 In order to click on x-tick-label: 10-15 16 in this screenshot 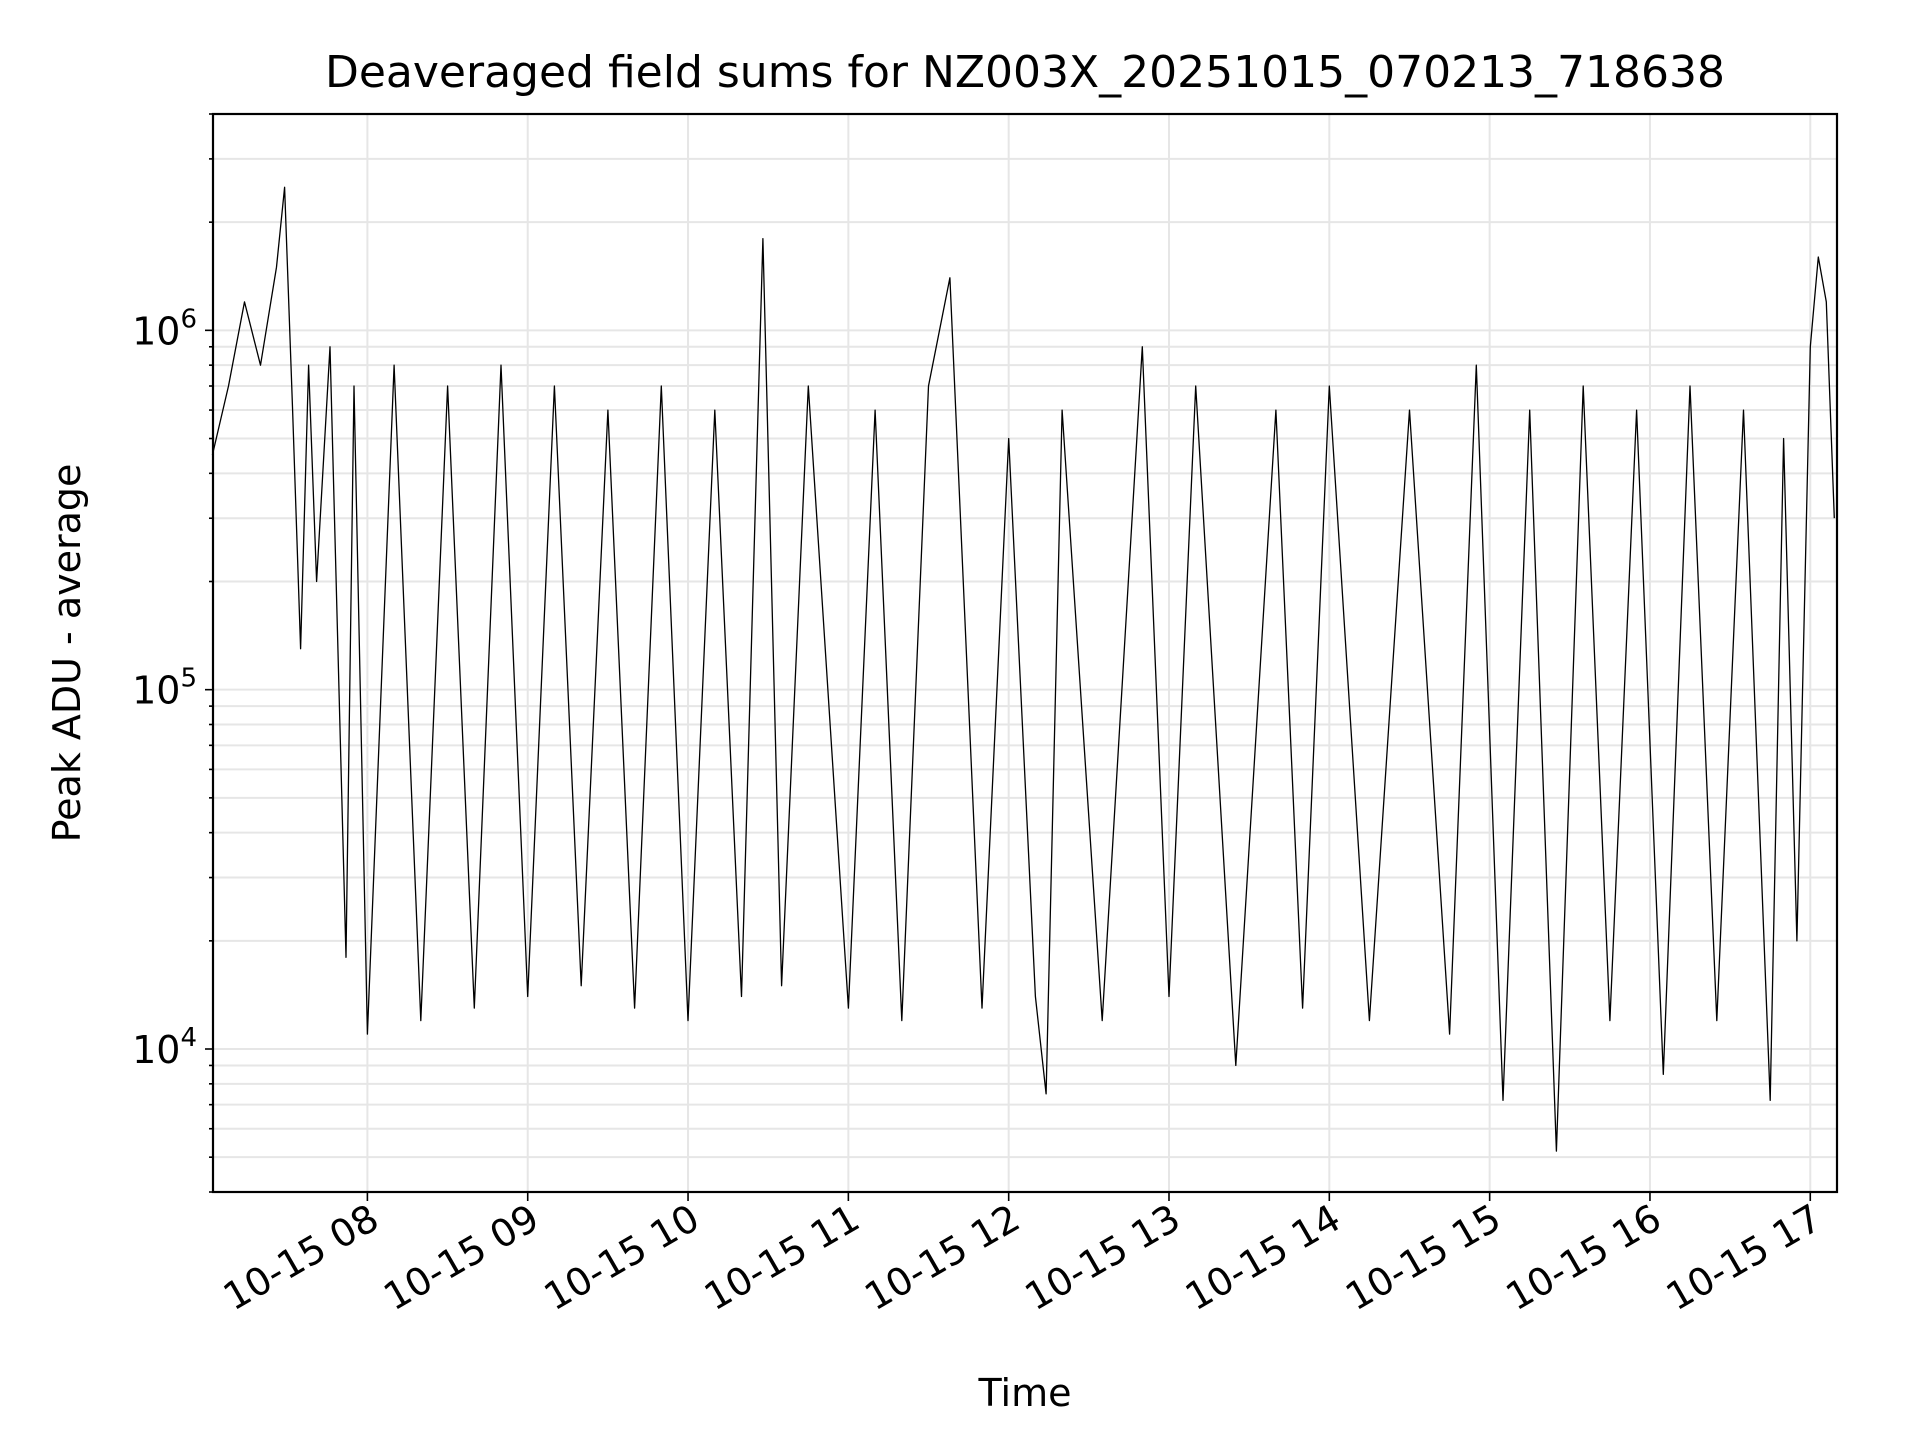, I will do `click(1583, 1258)`.